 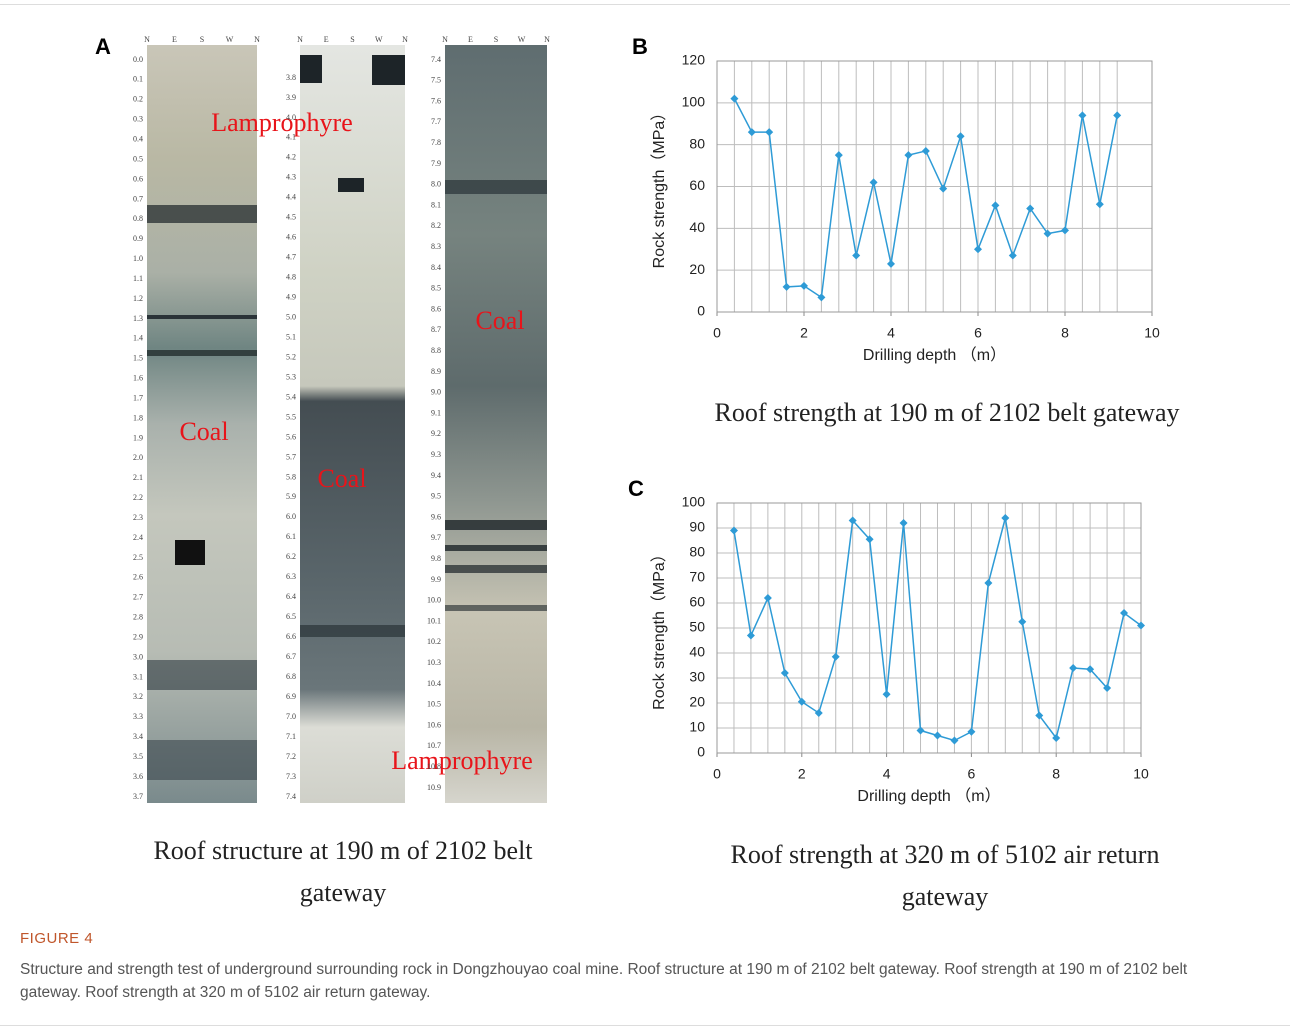 I want to click on depth-label: 7.8, so click(x=436, y=142).